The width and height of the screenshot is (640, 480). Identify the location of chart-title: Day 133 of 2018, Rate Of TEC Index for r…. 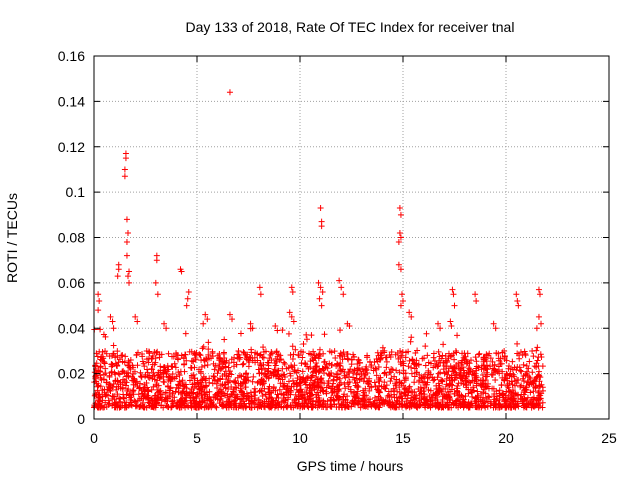
(350, 27).